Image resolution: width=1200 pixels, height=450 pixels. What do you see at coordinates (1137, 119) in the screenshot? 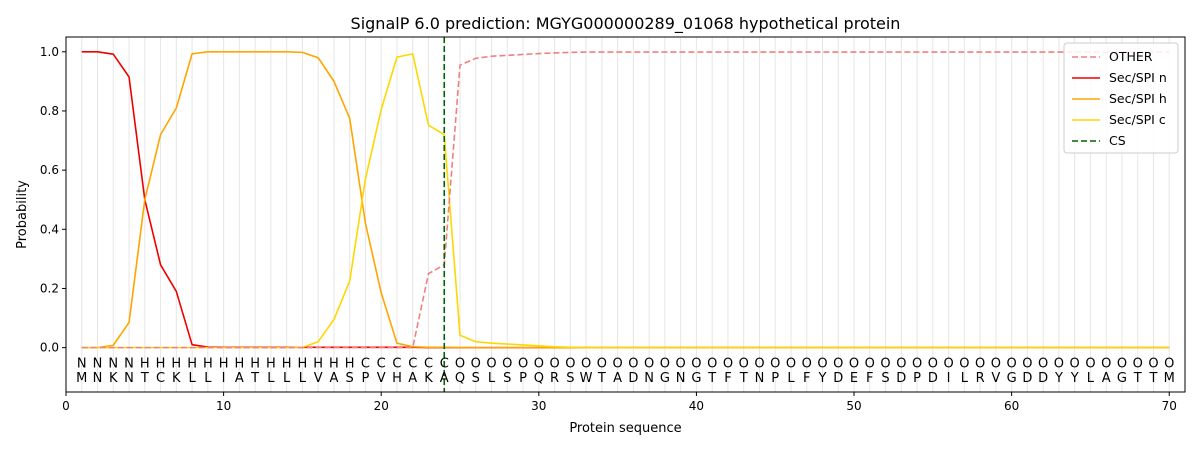
I see `legend-label: Sec/SPI c` at bounding box center [1137, 119].